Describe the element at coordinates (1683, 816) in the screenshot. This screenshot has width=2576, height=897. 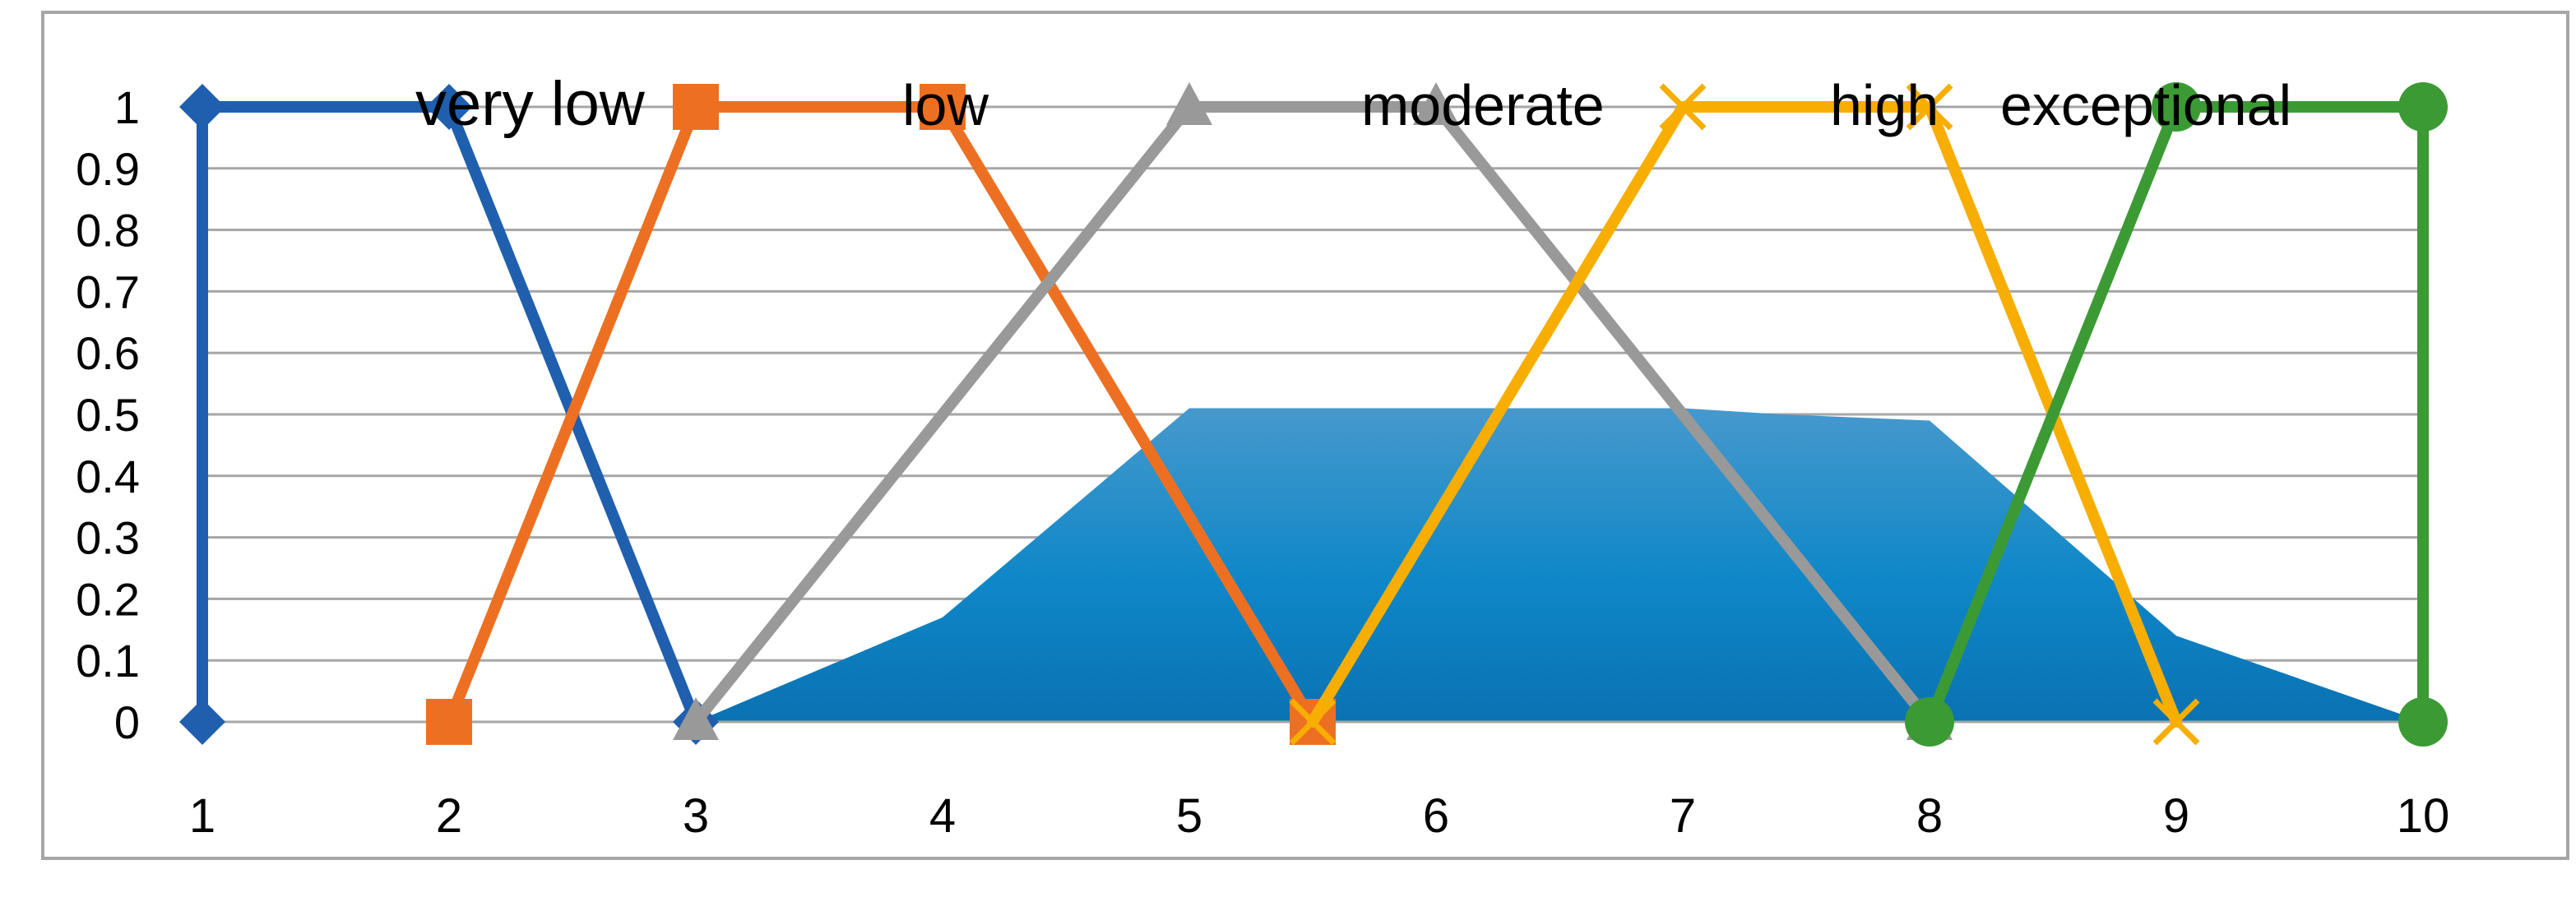
I see `x-tick-label: 7` at that location.